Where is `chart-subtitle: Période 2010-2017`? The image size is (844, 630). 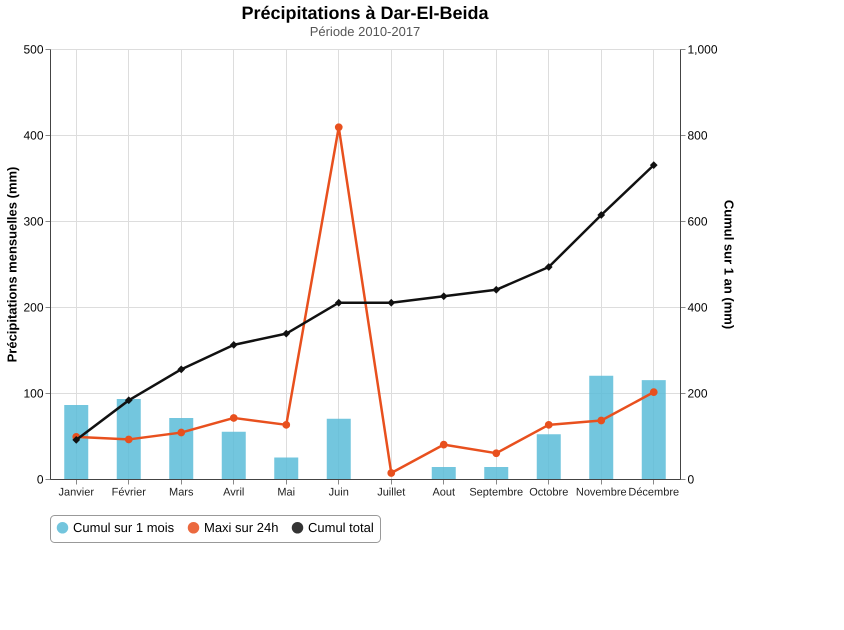
chart-subtitle: Période 2010-2017 is located at coordinates (365, 31).